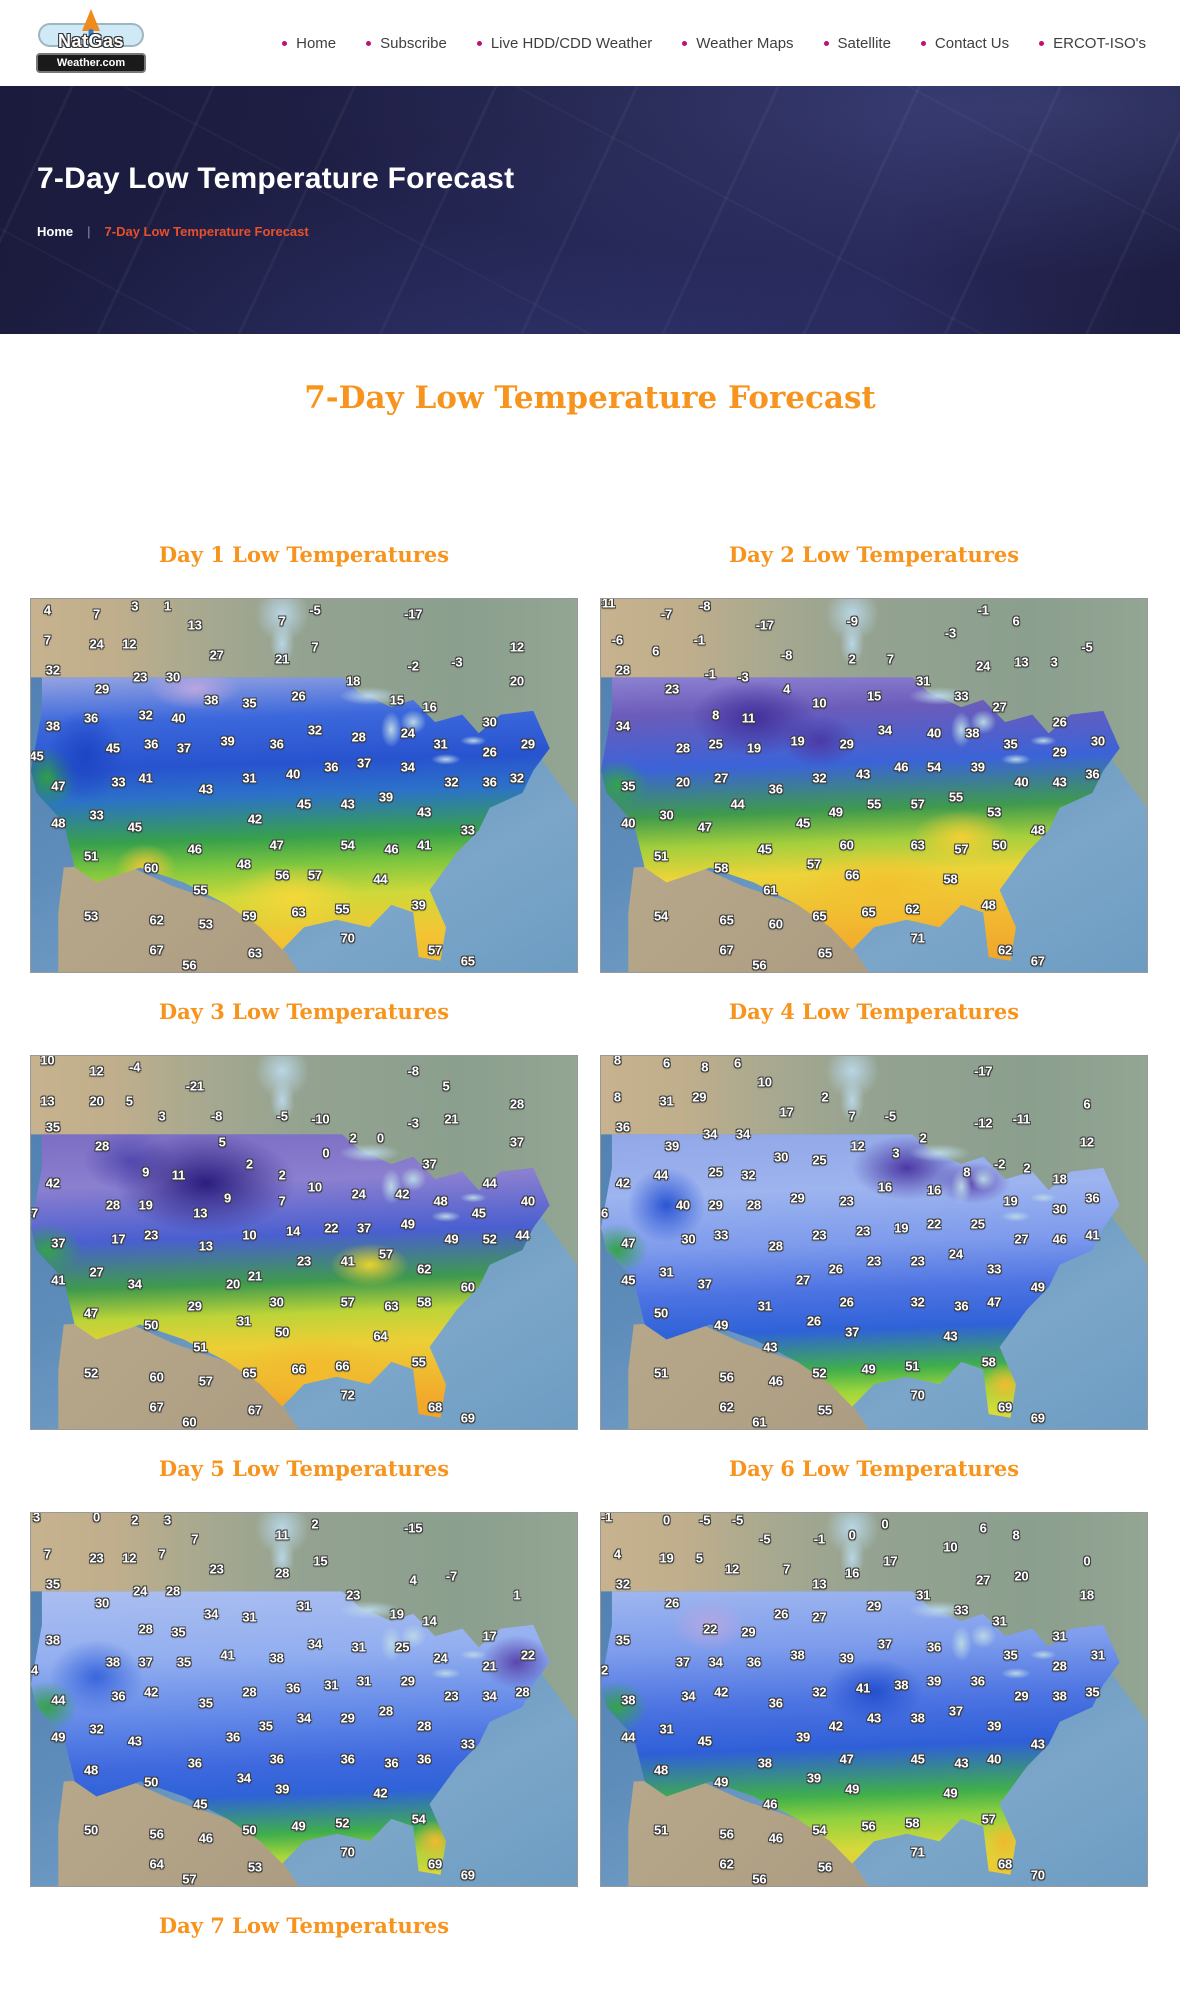 The height and width of the screenshot is (1995, 1180). I want to click on temperature-value: 24, so click(440, 1658).